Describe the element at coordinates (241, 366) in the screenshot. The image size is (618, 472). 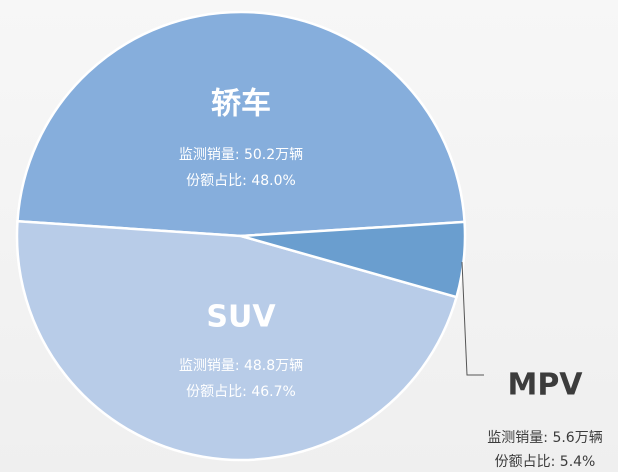
I see `sales-label: 监测销量: 48.8万辆` at that location.